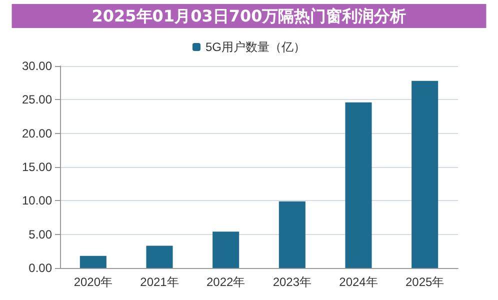 This screenshot has width=498, height=300. Describe the element at coordinates (93, 282) in the screenshot. I see `x-tick-label: 2020年` at that location.